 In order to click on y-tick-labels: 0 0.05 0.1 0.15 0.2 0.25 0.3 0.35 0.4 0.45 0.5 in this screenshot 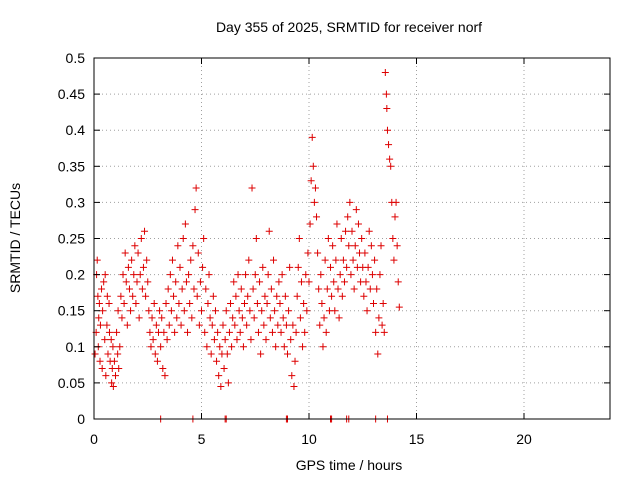, I will do `click(71, 238)`.